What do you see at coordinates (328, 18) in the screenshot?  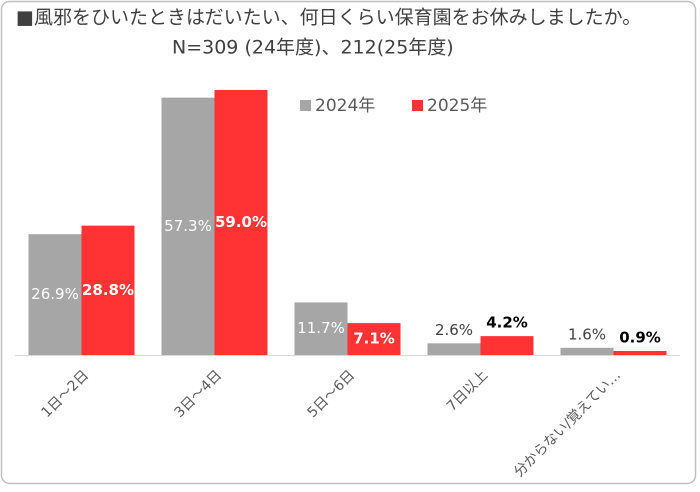 I see `chart-title: ■風邪をひいたときはだいたい、何日くらい保育園をお休みしましたか。` at bounding box center [328, 18].